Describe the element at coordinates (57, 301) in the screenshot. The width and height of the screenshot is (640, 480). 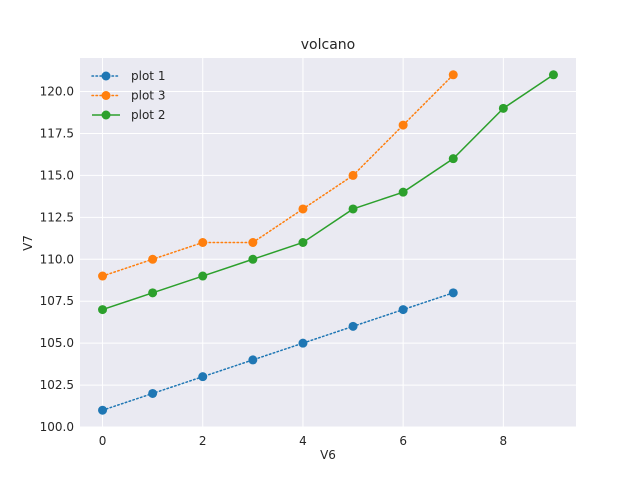
I see `y-tick-label: 107.5` at that location.